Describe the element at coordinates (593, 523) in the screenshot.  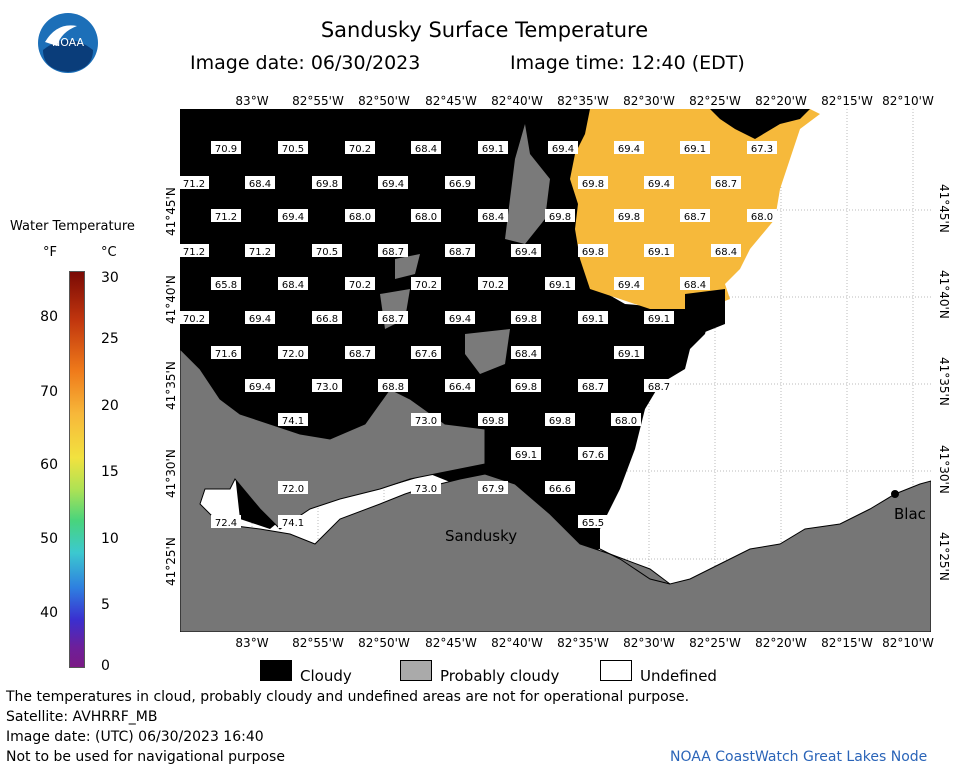
I see `temperature-value-text: 65.5` at that location.